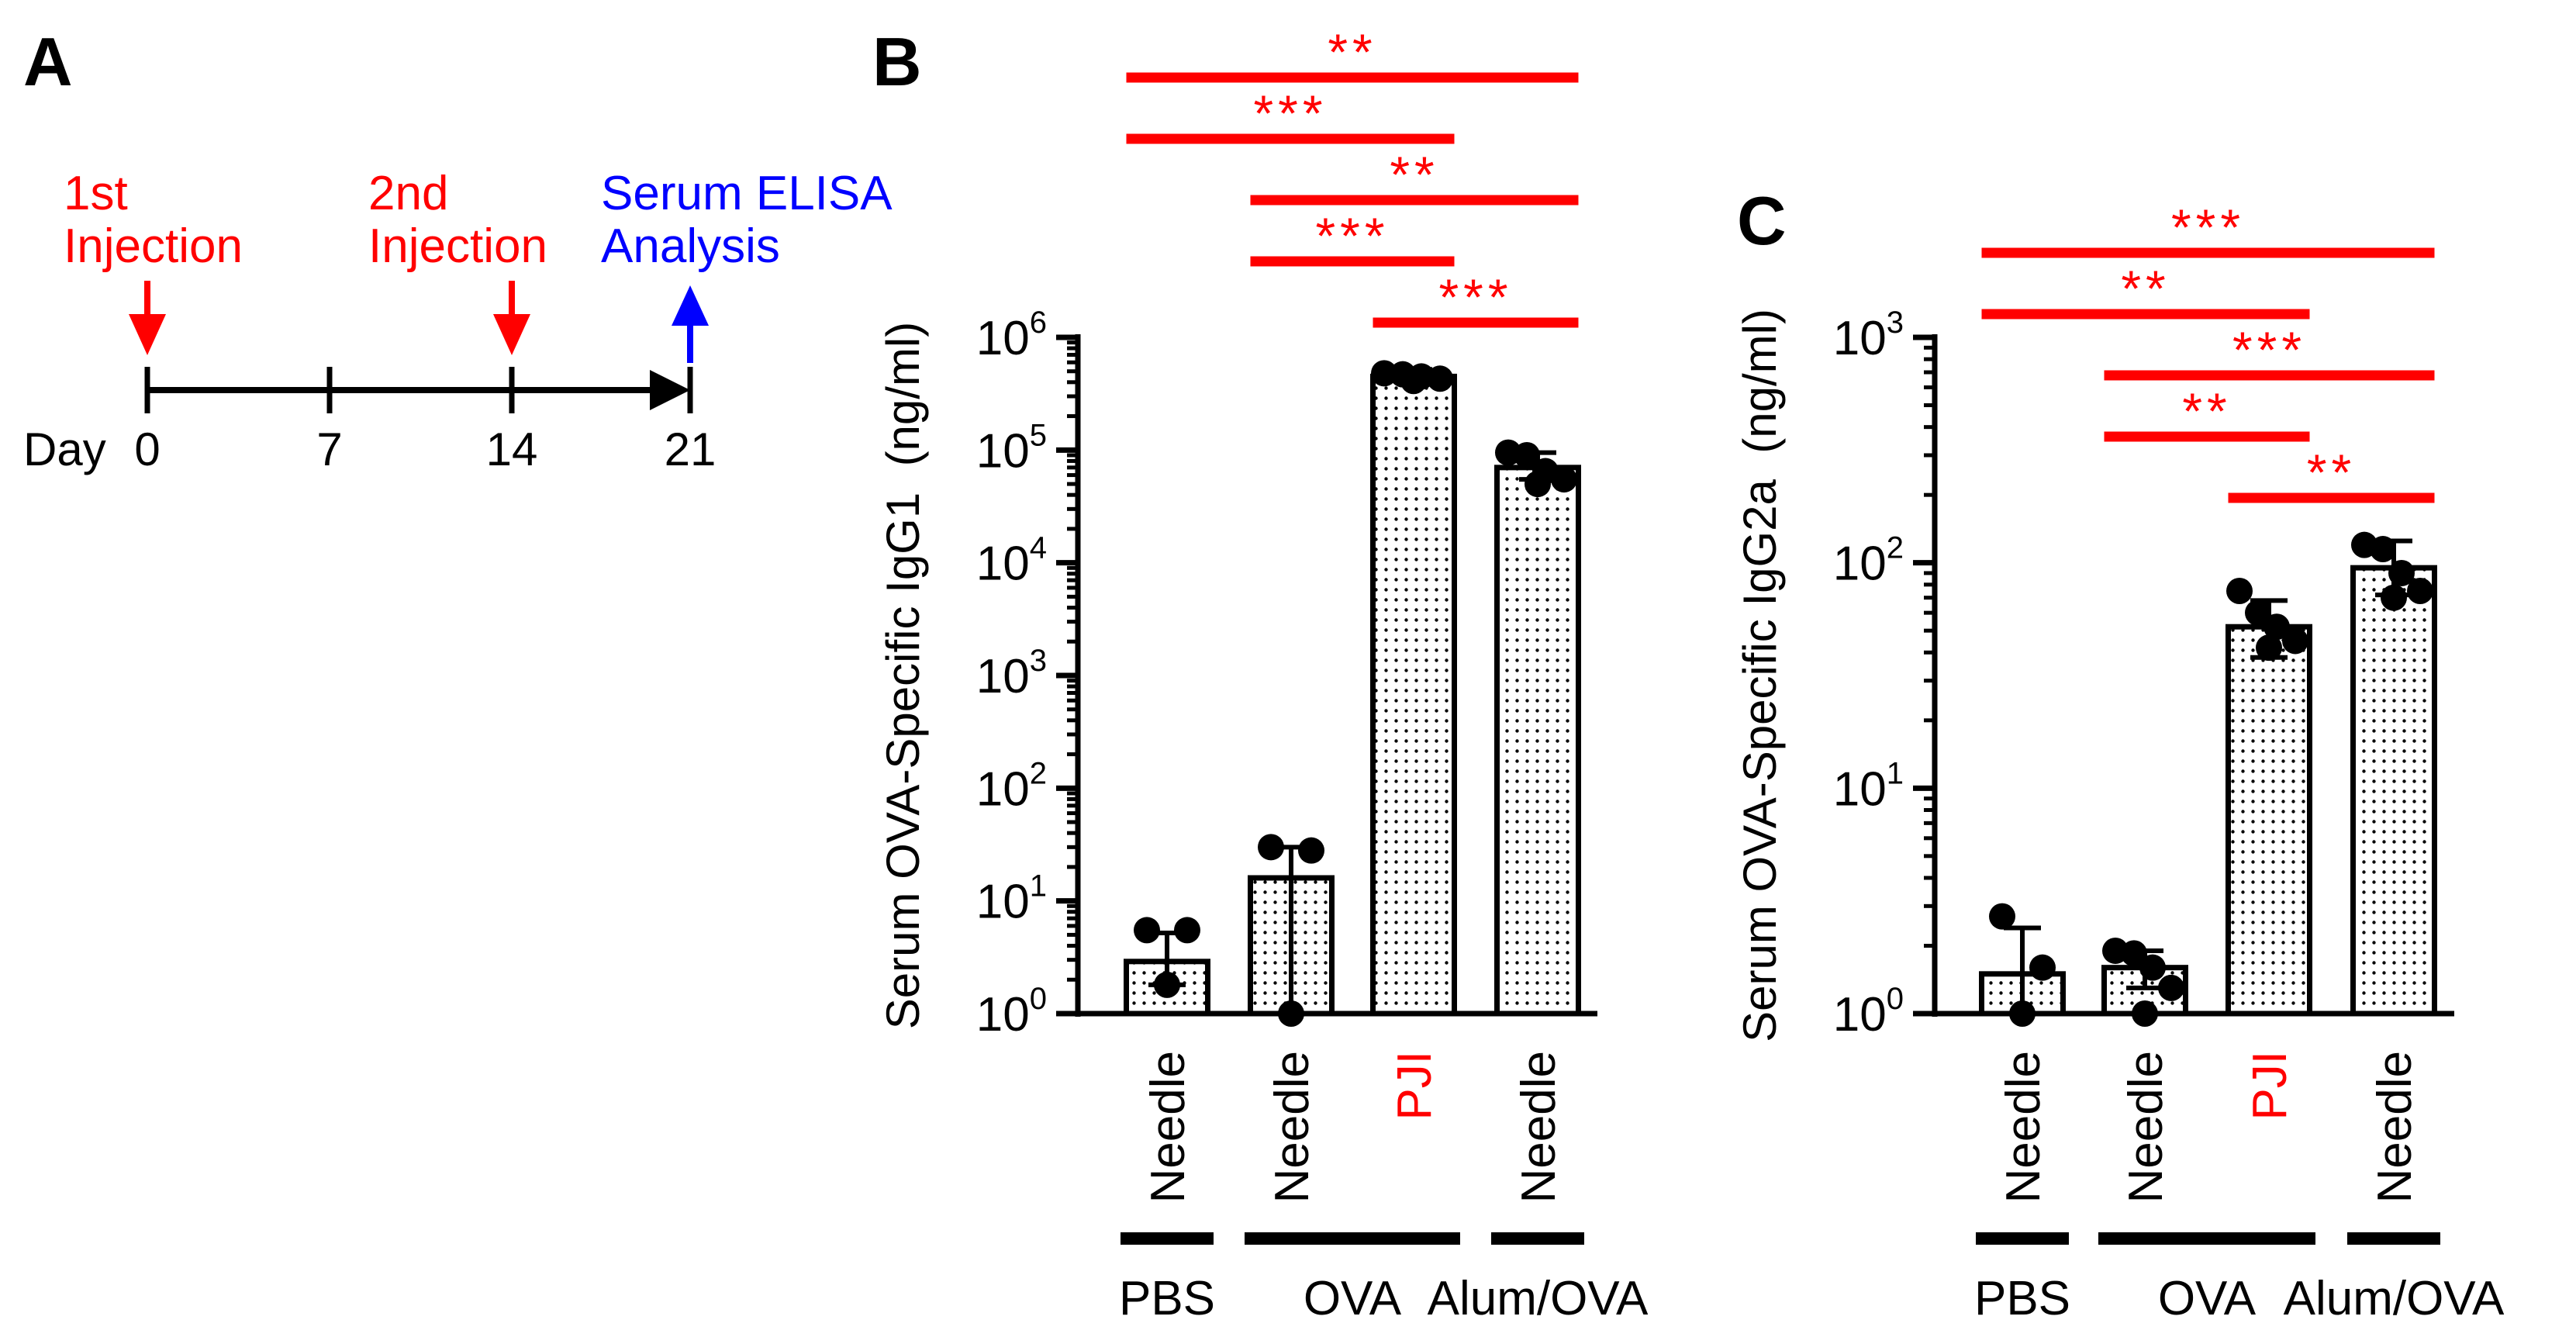 The width and height of the screenshot is (2576, 1337). Describe the element at coordinates (670, 390) in the screenshot. I see `timeline-arrowhead` at that location.